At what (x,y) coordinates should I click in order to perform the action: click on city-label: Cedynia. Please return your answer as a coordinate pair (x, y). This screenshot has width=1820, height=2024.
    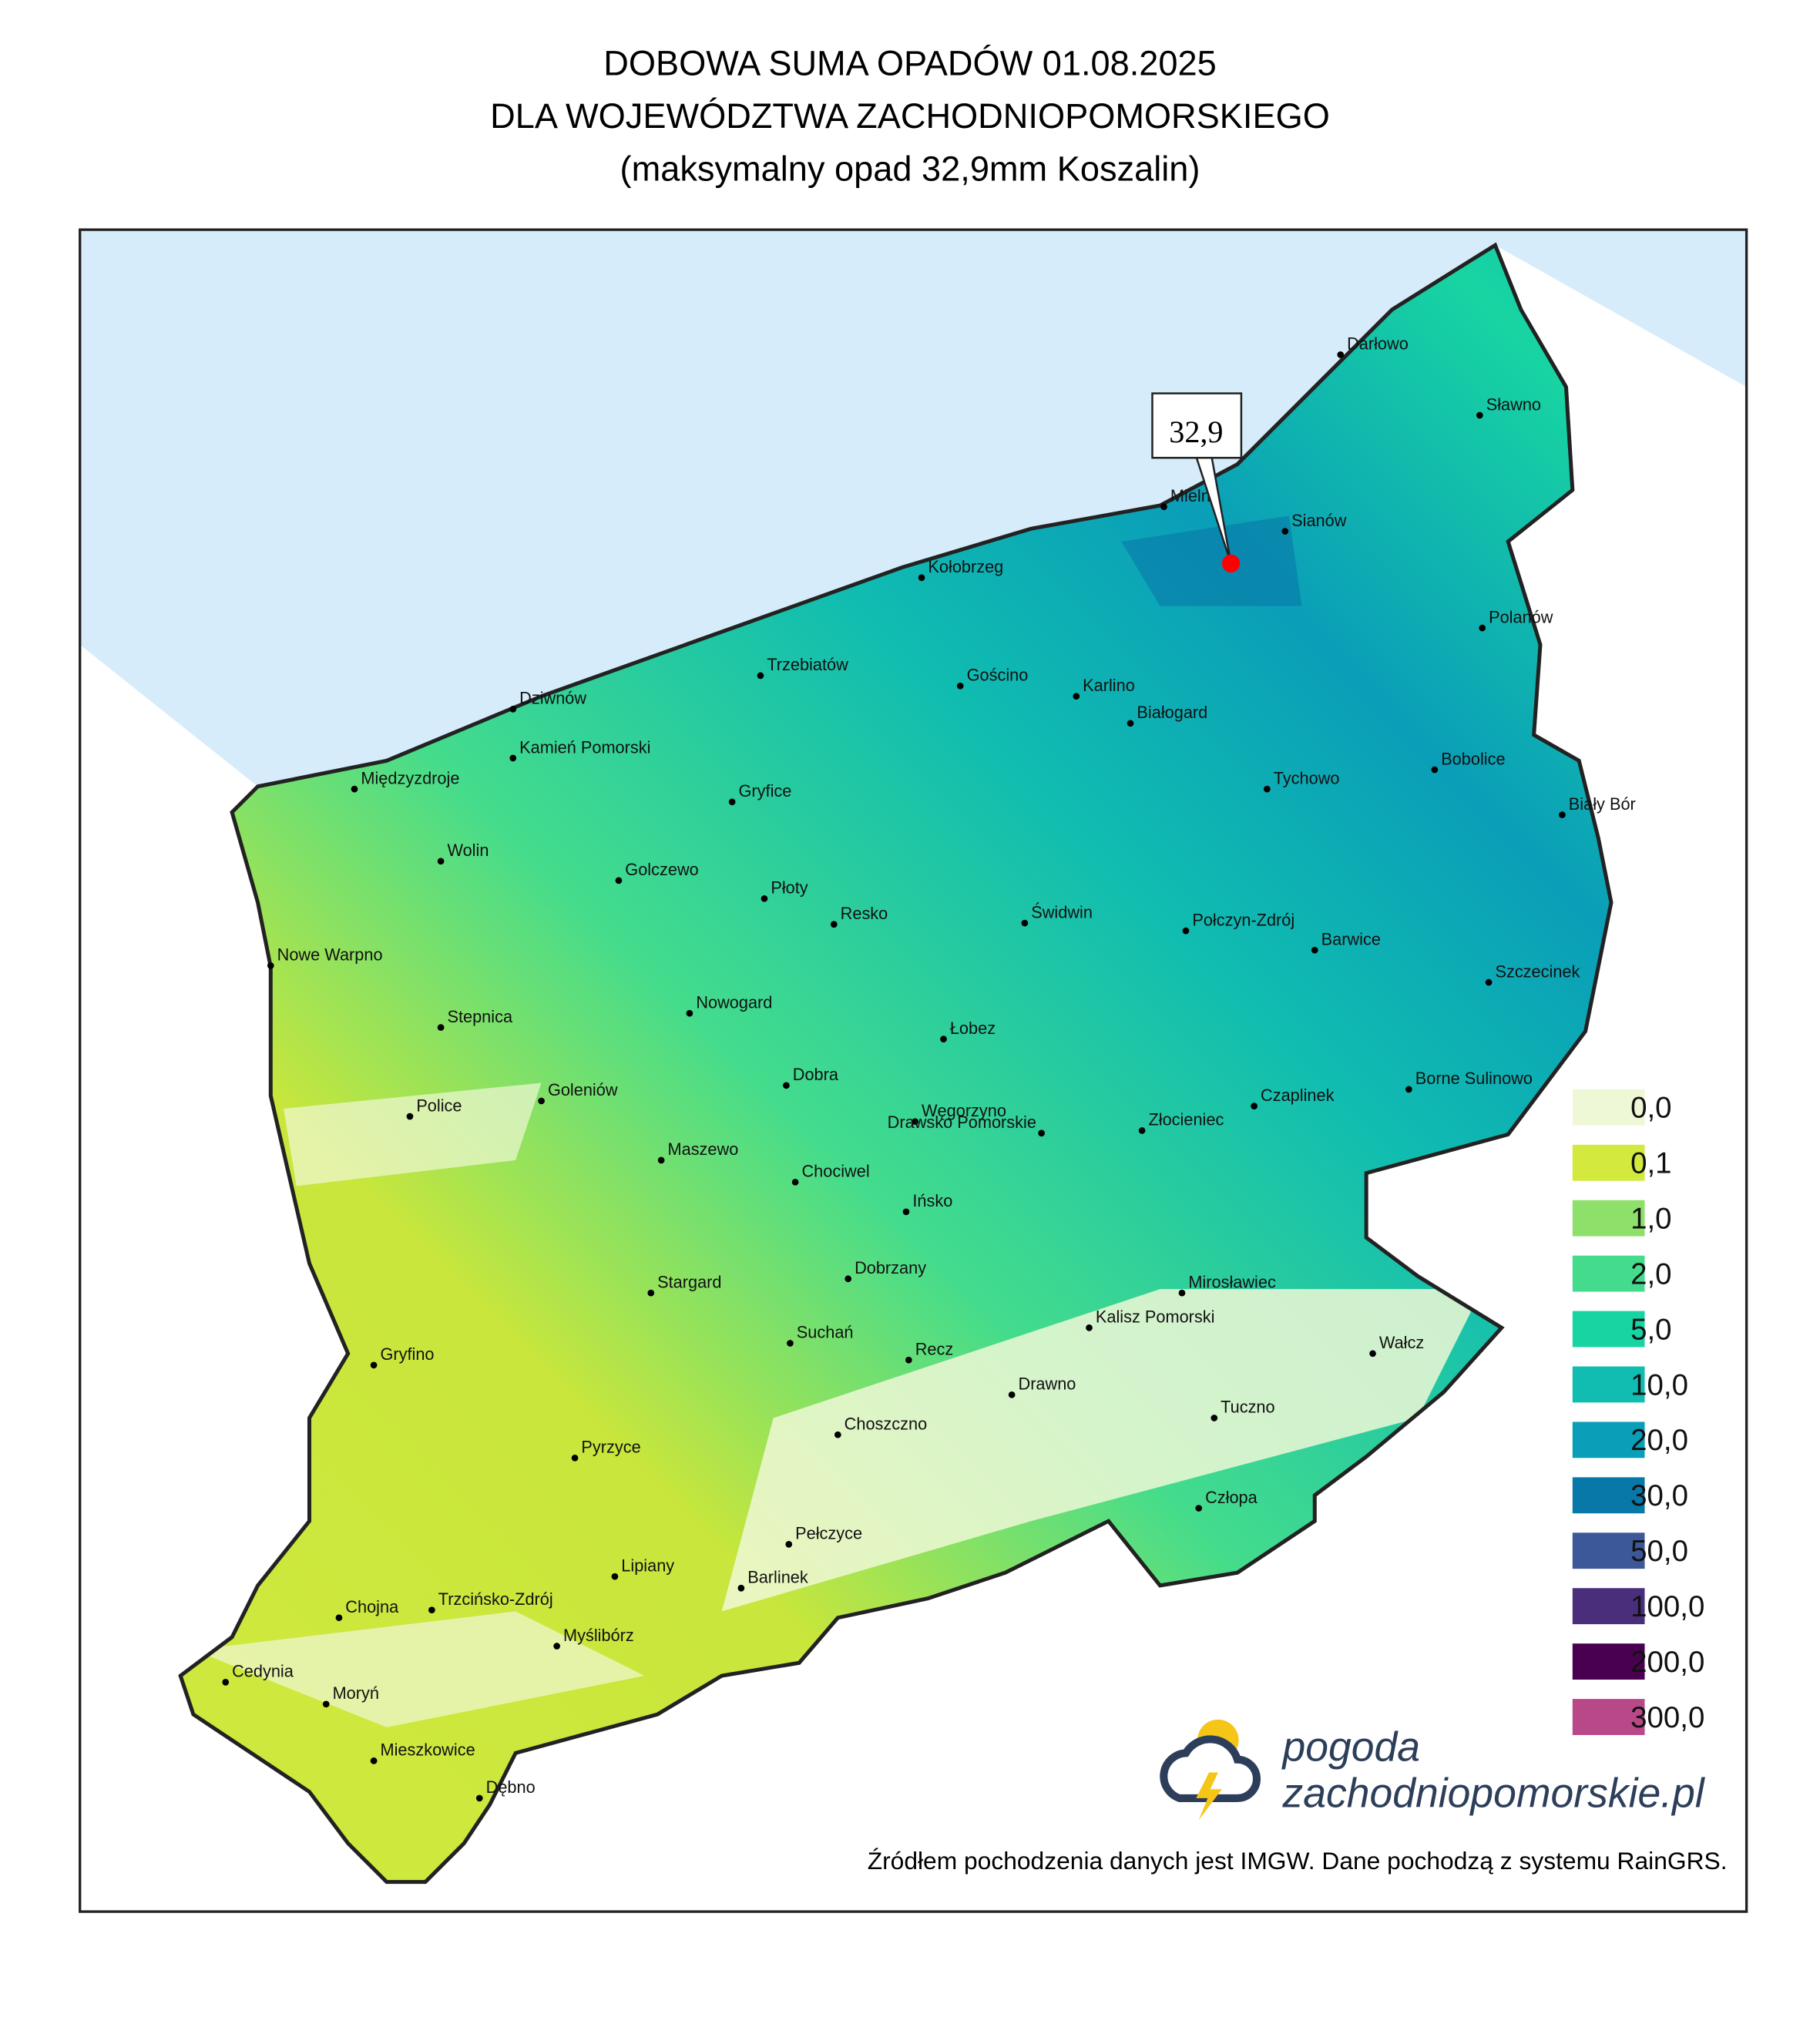
    Looking at the image, I should click on (263, 1672).